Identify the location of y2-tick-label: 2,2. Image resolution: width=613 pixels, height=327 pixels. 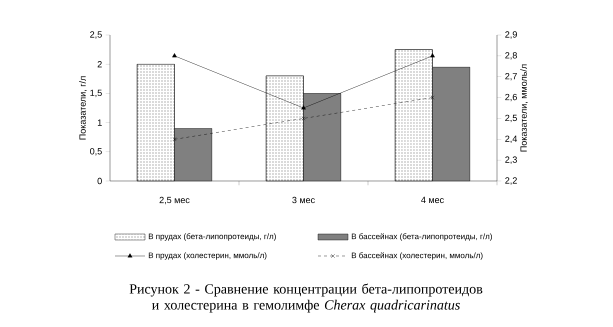
(511, 181).